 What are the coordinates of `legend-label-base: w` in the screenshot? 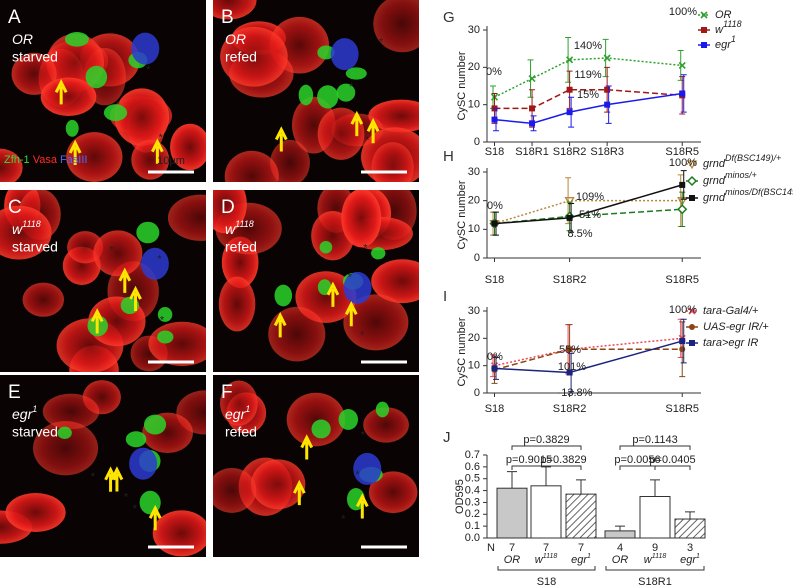 It's located at (719, 30).